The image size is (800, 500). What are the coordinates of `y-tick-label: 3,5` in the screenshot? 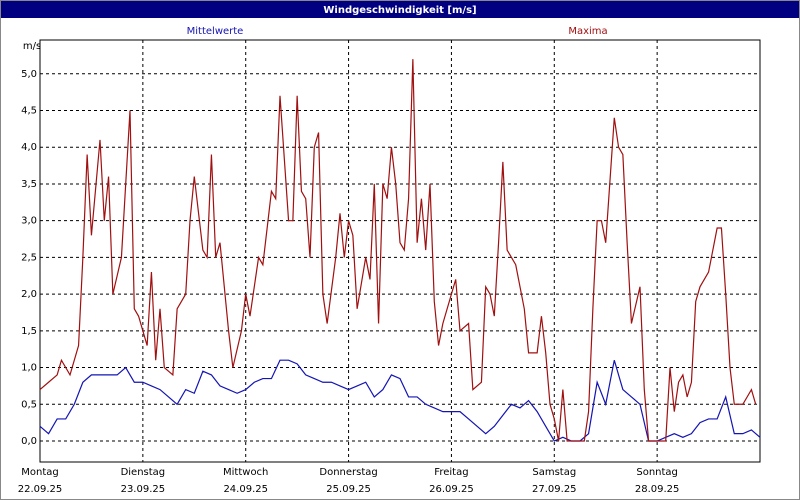 It's located at (29, 184).